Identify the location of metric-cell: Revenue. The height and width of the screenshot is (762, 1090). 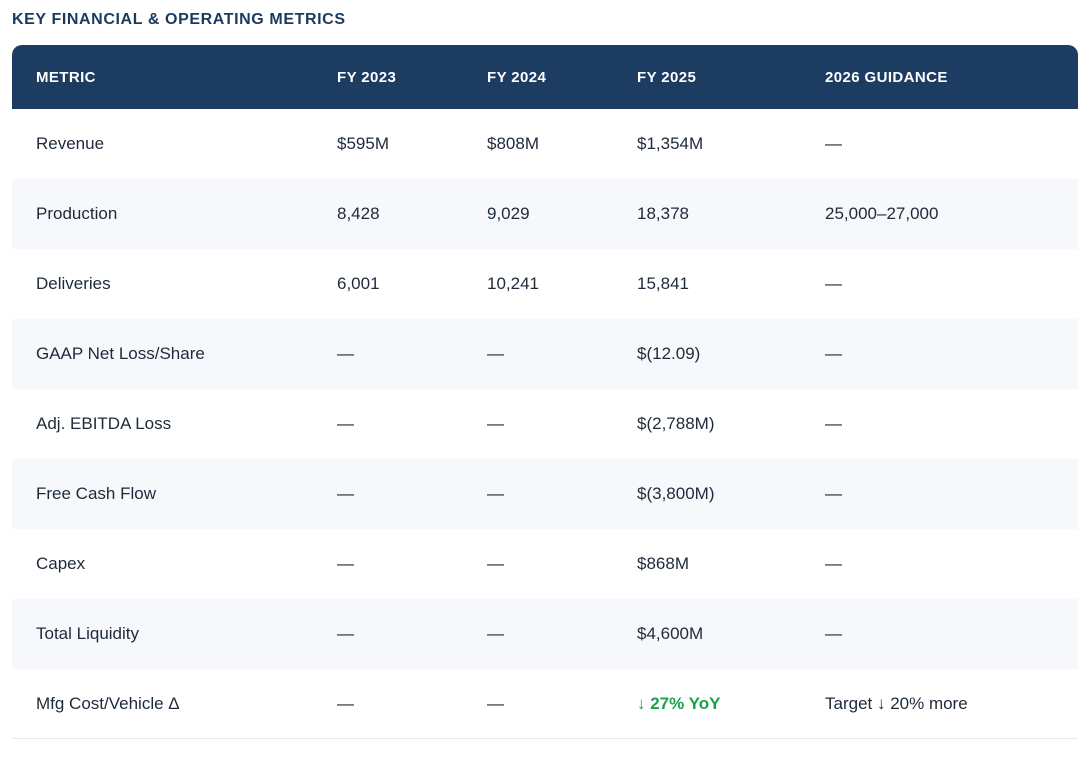
(70, 143).